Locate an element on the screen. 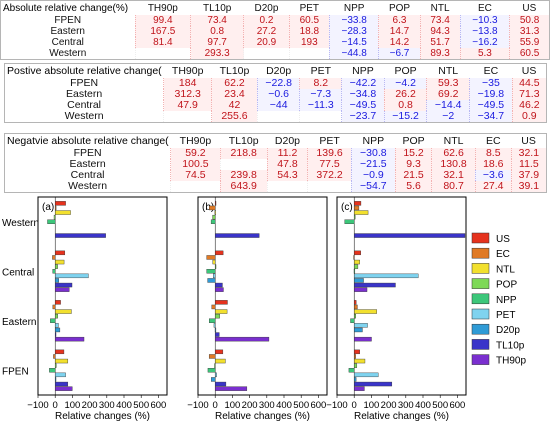 This screenshot has width=550, height=421. table-cell: 73.4 is located at coordinates (217, 20).